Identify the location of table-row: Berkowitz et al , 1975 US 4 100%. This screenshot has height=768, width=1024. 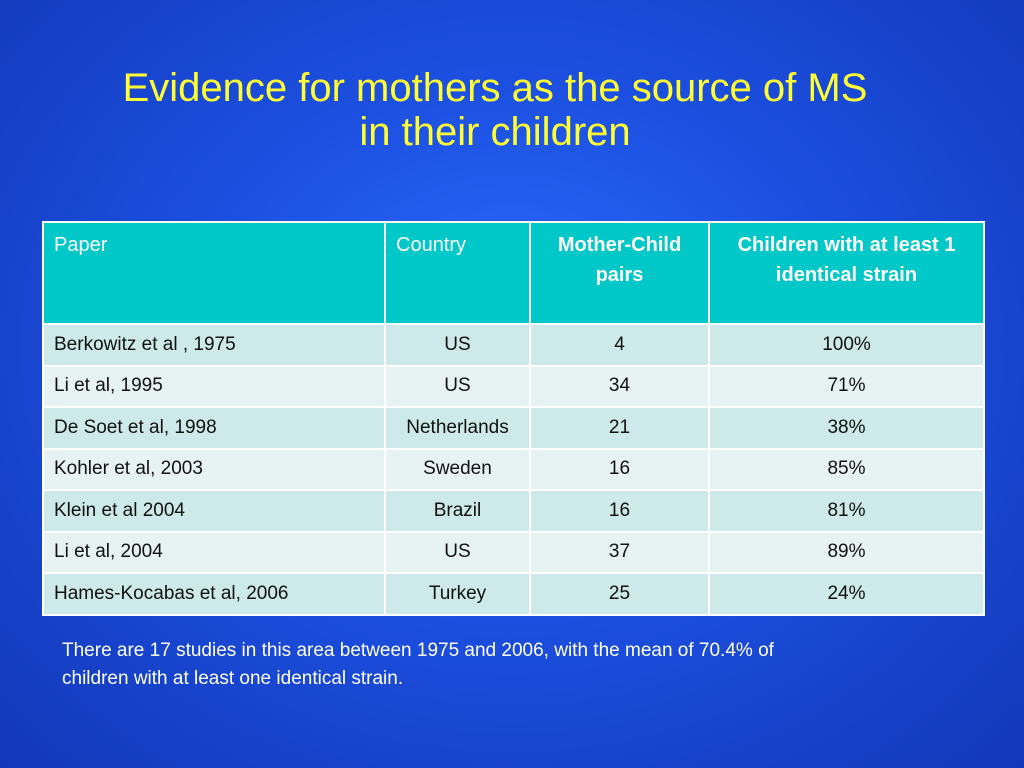
(513, 345).